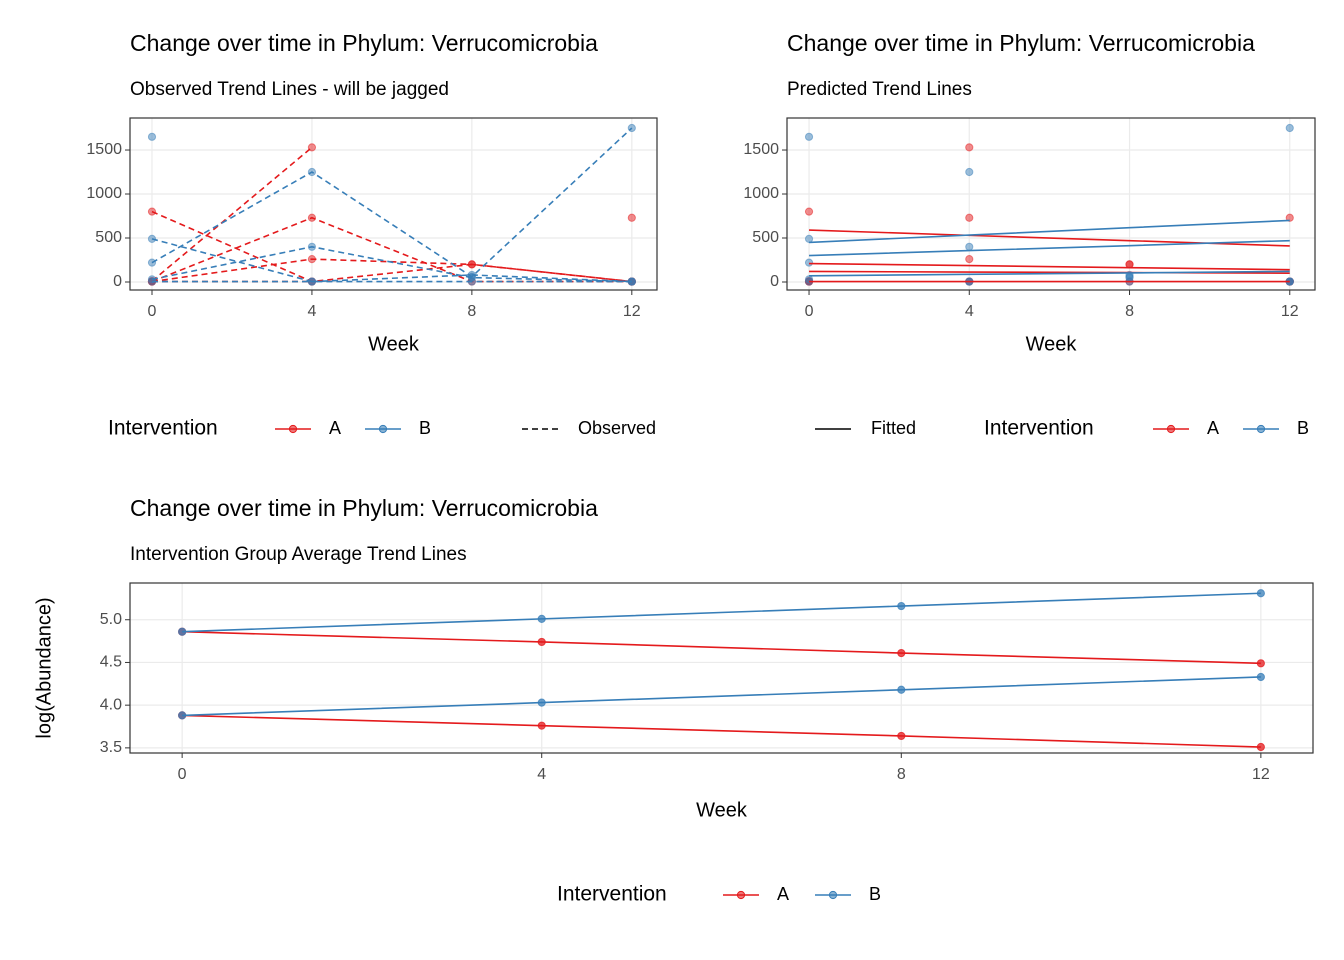 This screenshot has width=1344, height=960. Describe the element at coordinates (289, 89) in the screenshot. I see `chart-subtitle: Observed Trend Lines - will be jagged` at that location.